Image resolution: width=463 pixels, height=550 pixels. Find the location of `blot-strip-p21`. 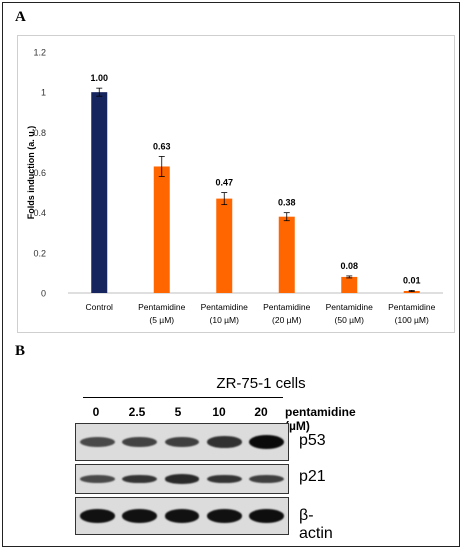

blot-strip-p21 is located at coordinates (182, 479).